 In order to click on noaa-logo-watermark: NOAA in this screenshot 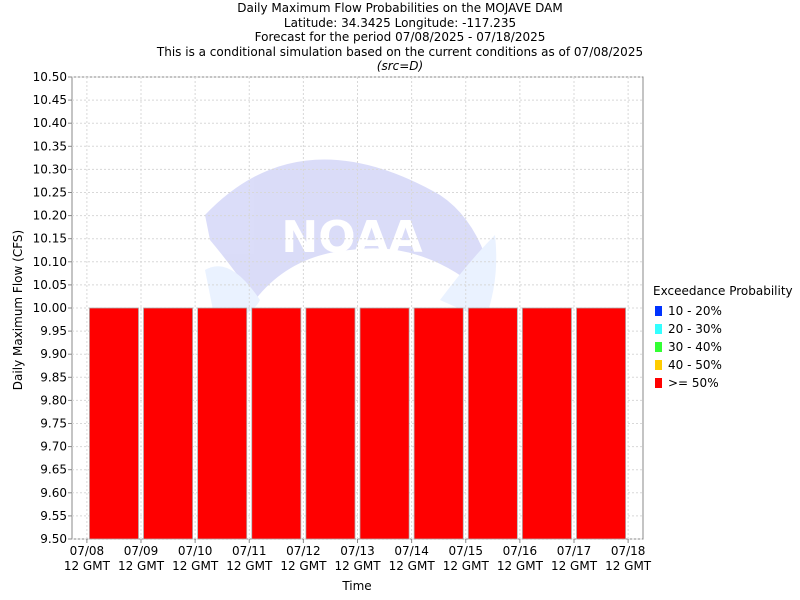, I will do `click(351, 239)`.